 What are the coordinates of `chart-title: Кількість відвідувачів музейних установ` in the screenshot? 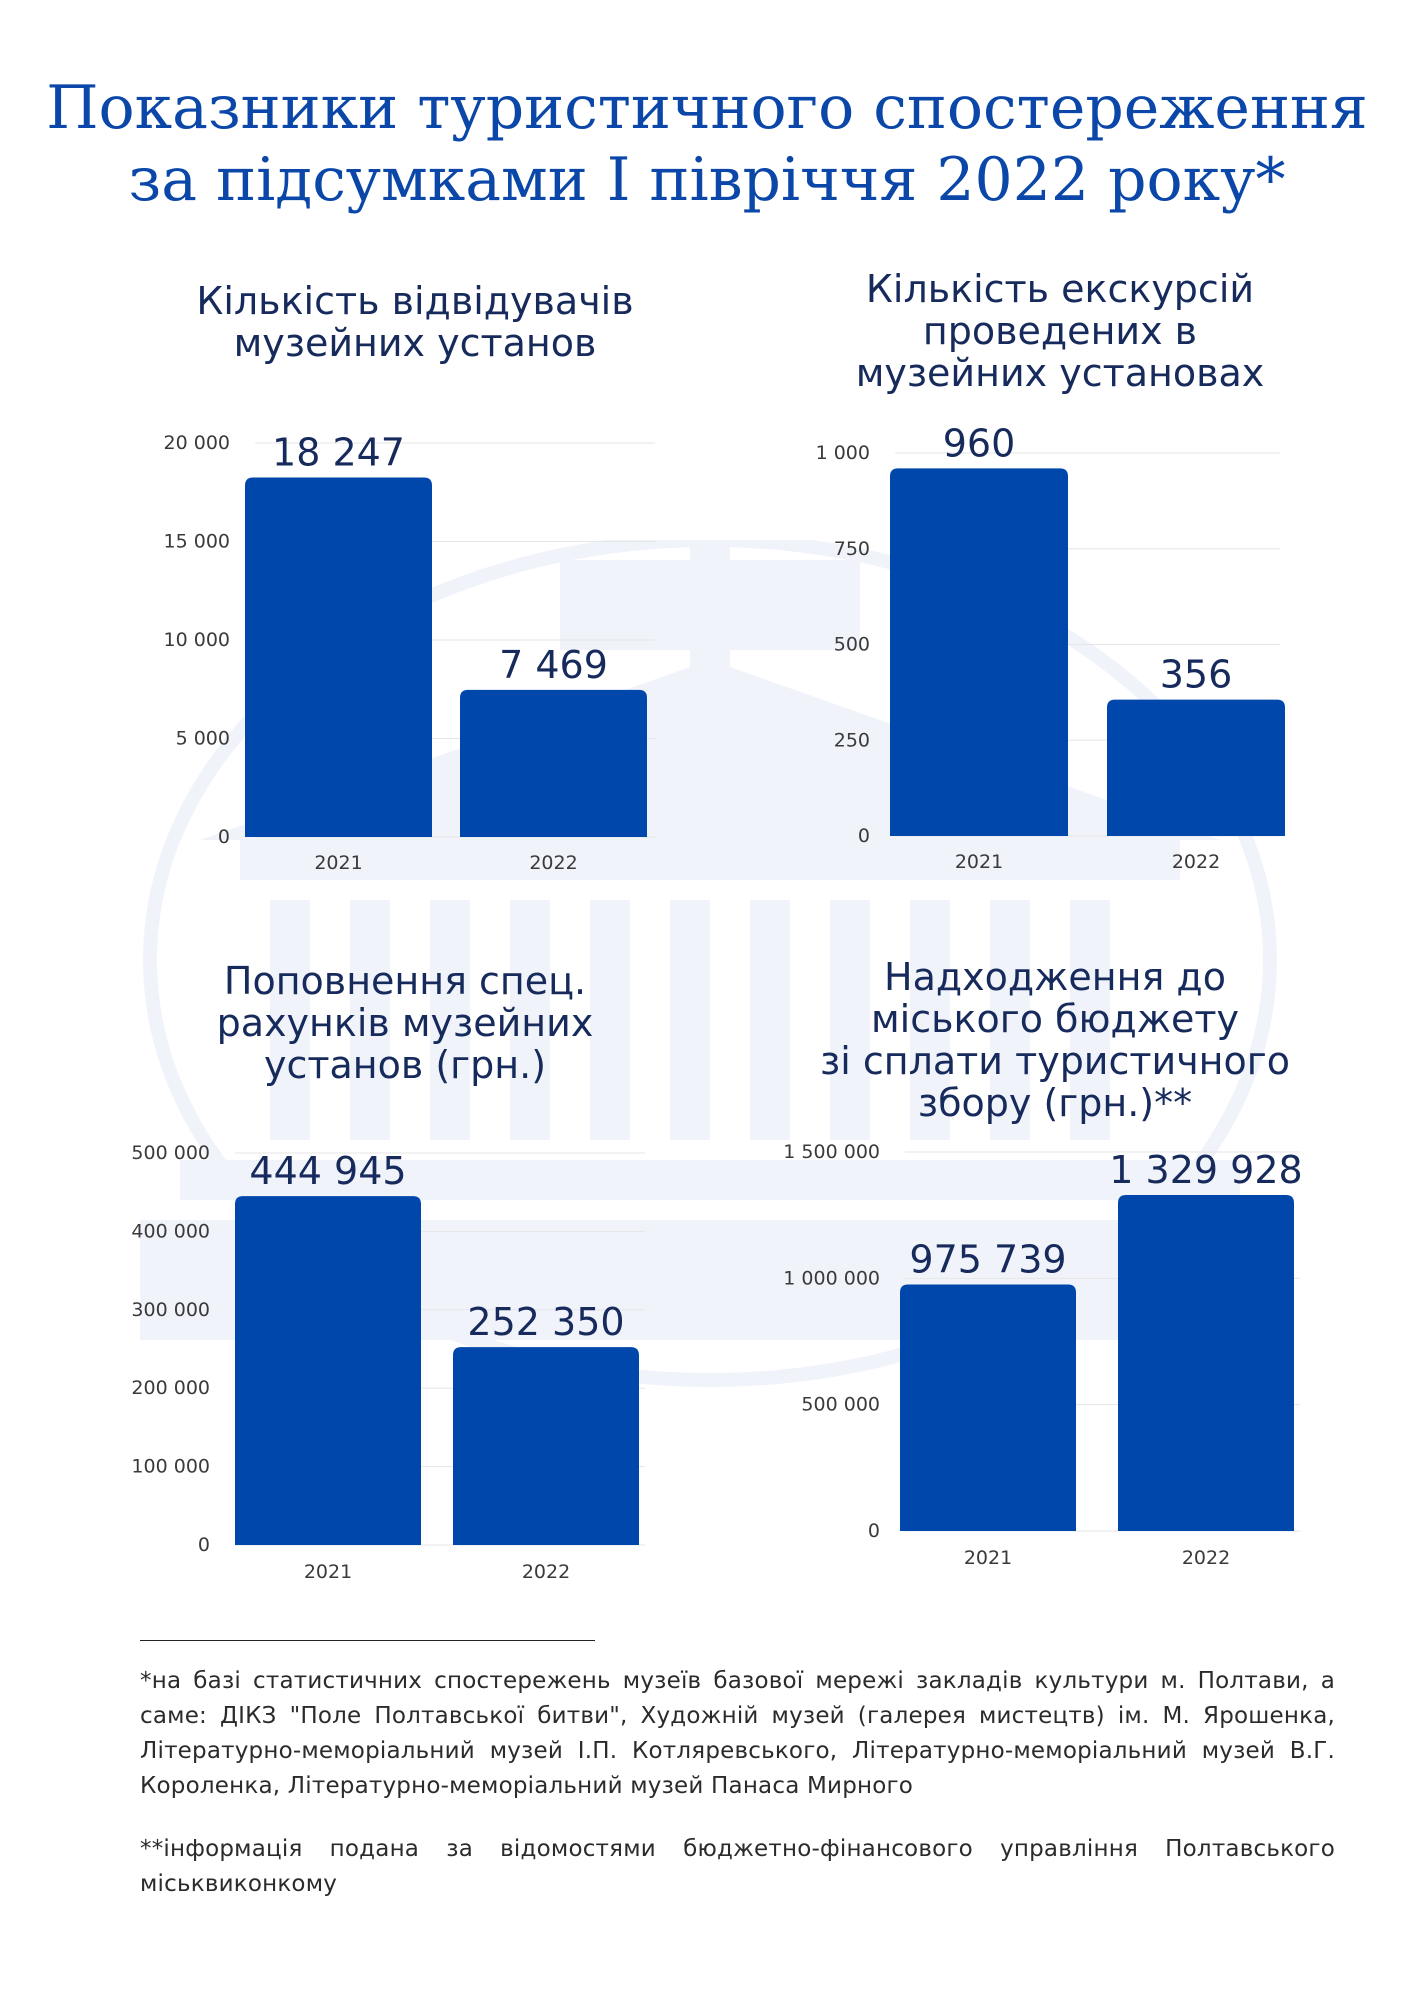 It's located at (415, 322).